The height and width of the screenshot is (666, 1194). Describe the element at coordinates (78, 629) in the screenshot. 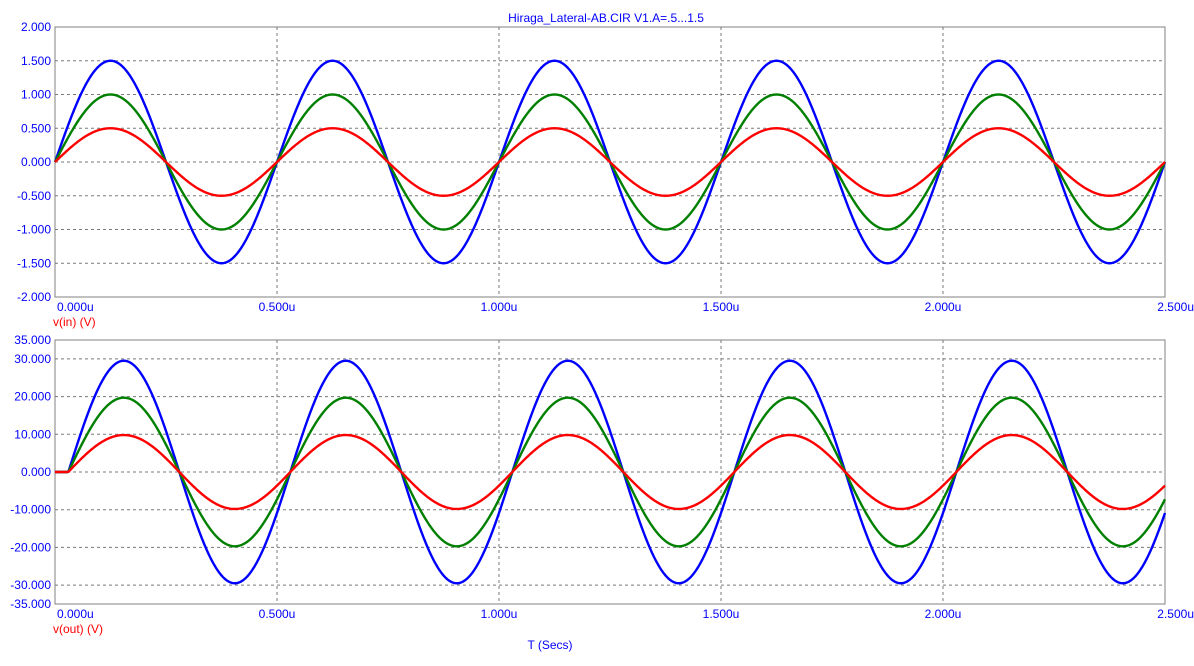

I see `output-y-axis-label: v(out) (V)` at that location.